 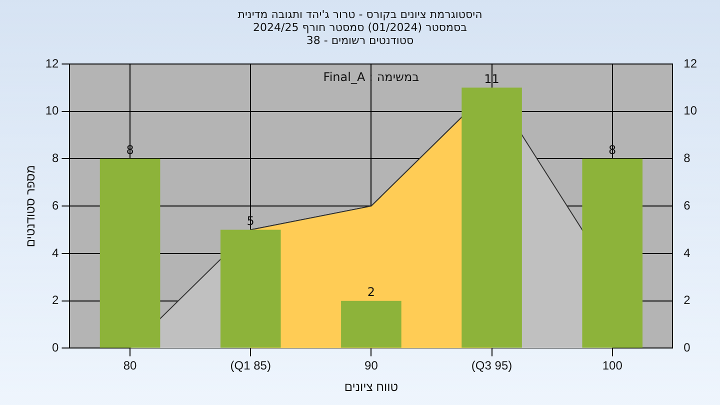 I want to click on y2-tick-label: 2, so click(x=687, y=300).